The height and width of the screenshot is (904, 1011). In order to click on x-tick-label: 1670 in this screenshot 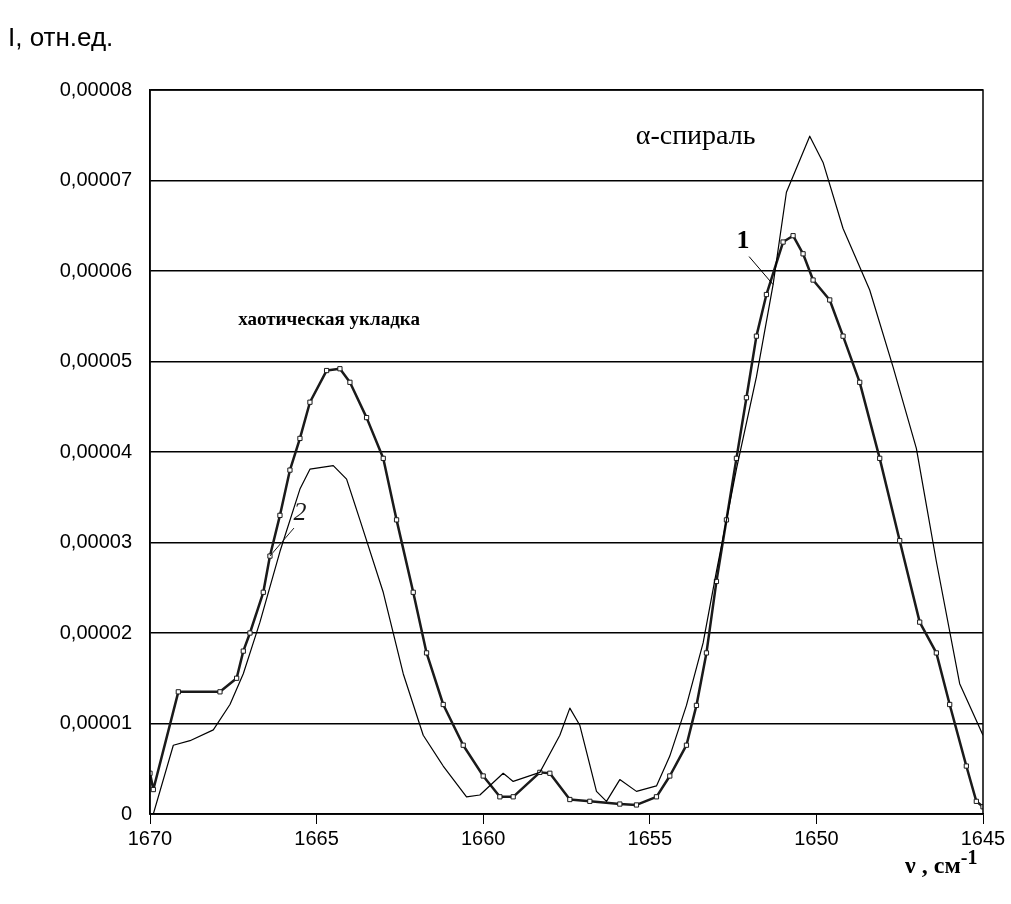, I will do `click(150, 837)`.